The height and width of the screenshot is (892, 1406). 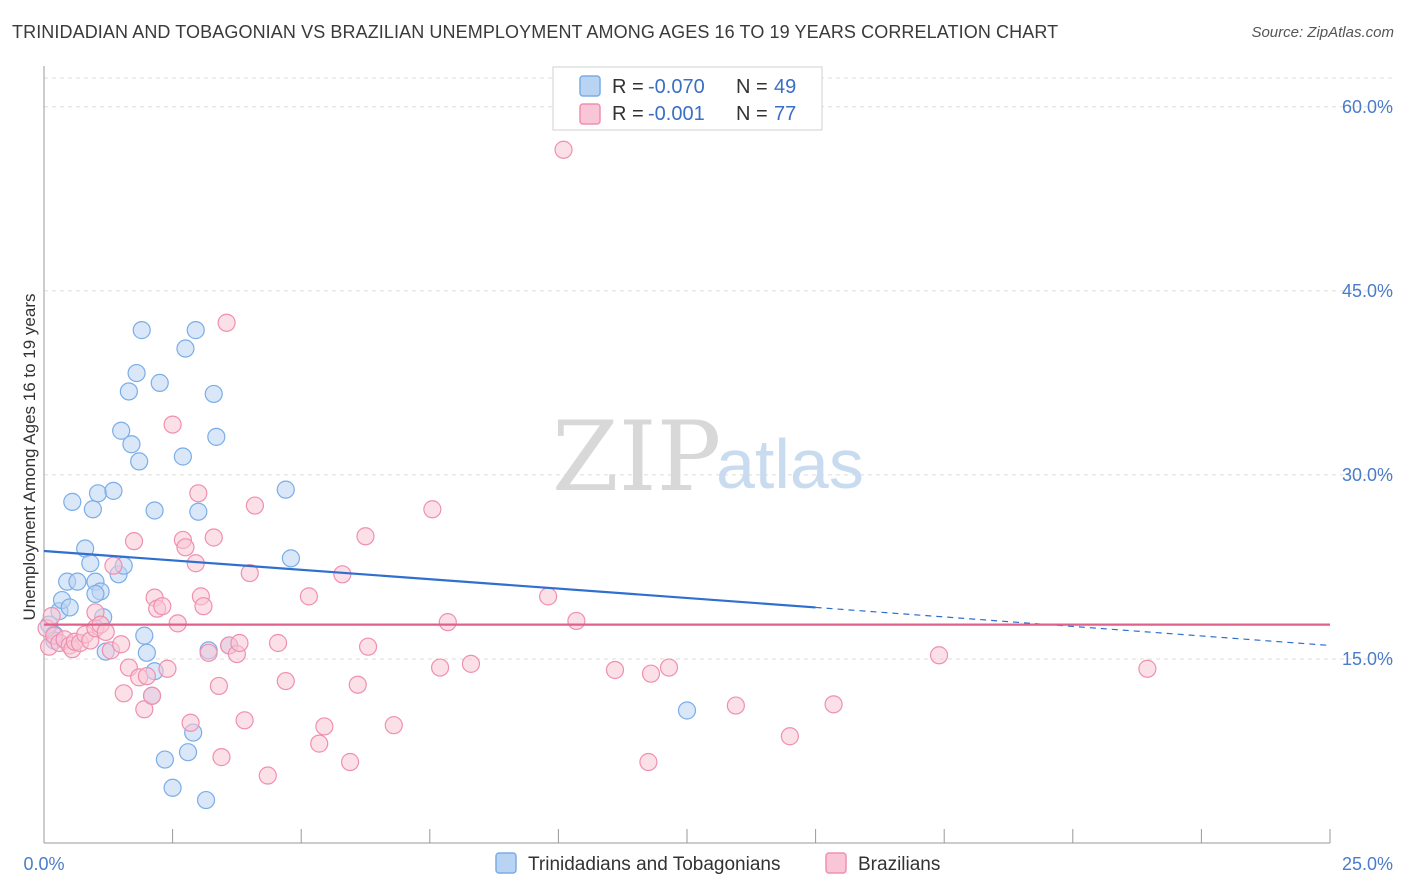 I want to click on series-legend-swatch-trinidadian, so click(x=506, y=863).